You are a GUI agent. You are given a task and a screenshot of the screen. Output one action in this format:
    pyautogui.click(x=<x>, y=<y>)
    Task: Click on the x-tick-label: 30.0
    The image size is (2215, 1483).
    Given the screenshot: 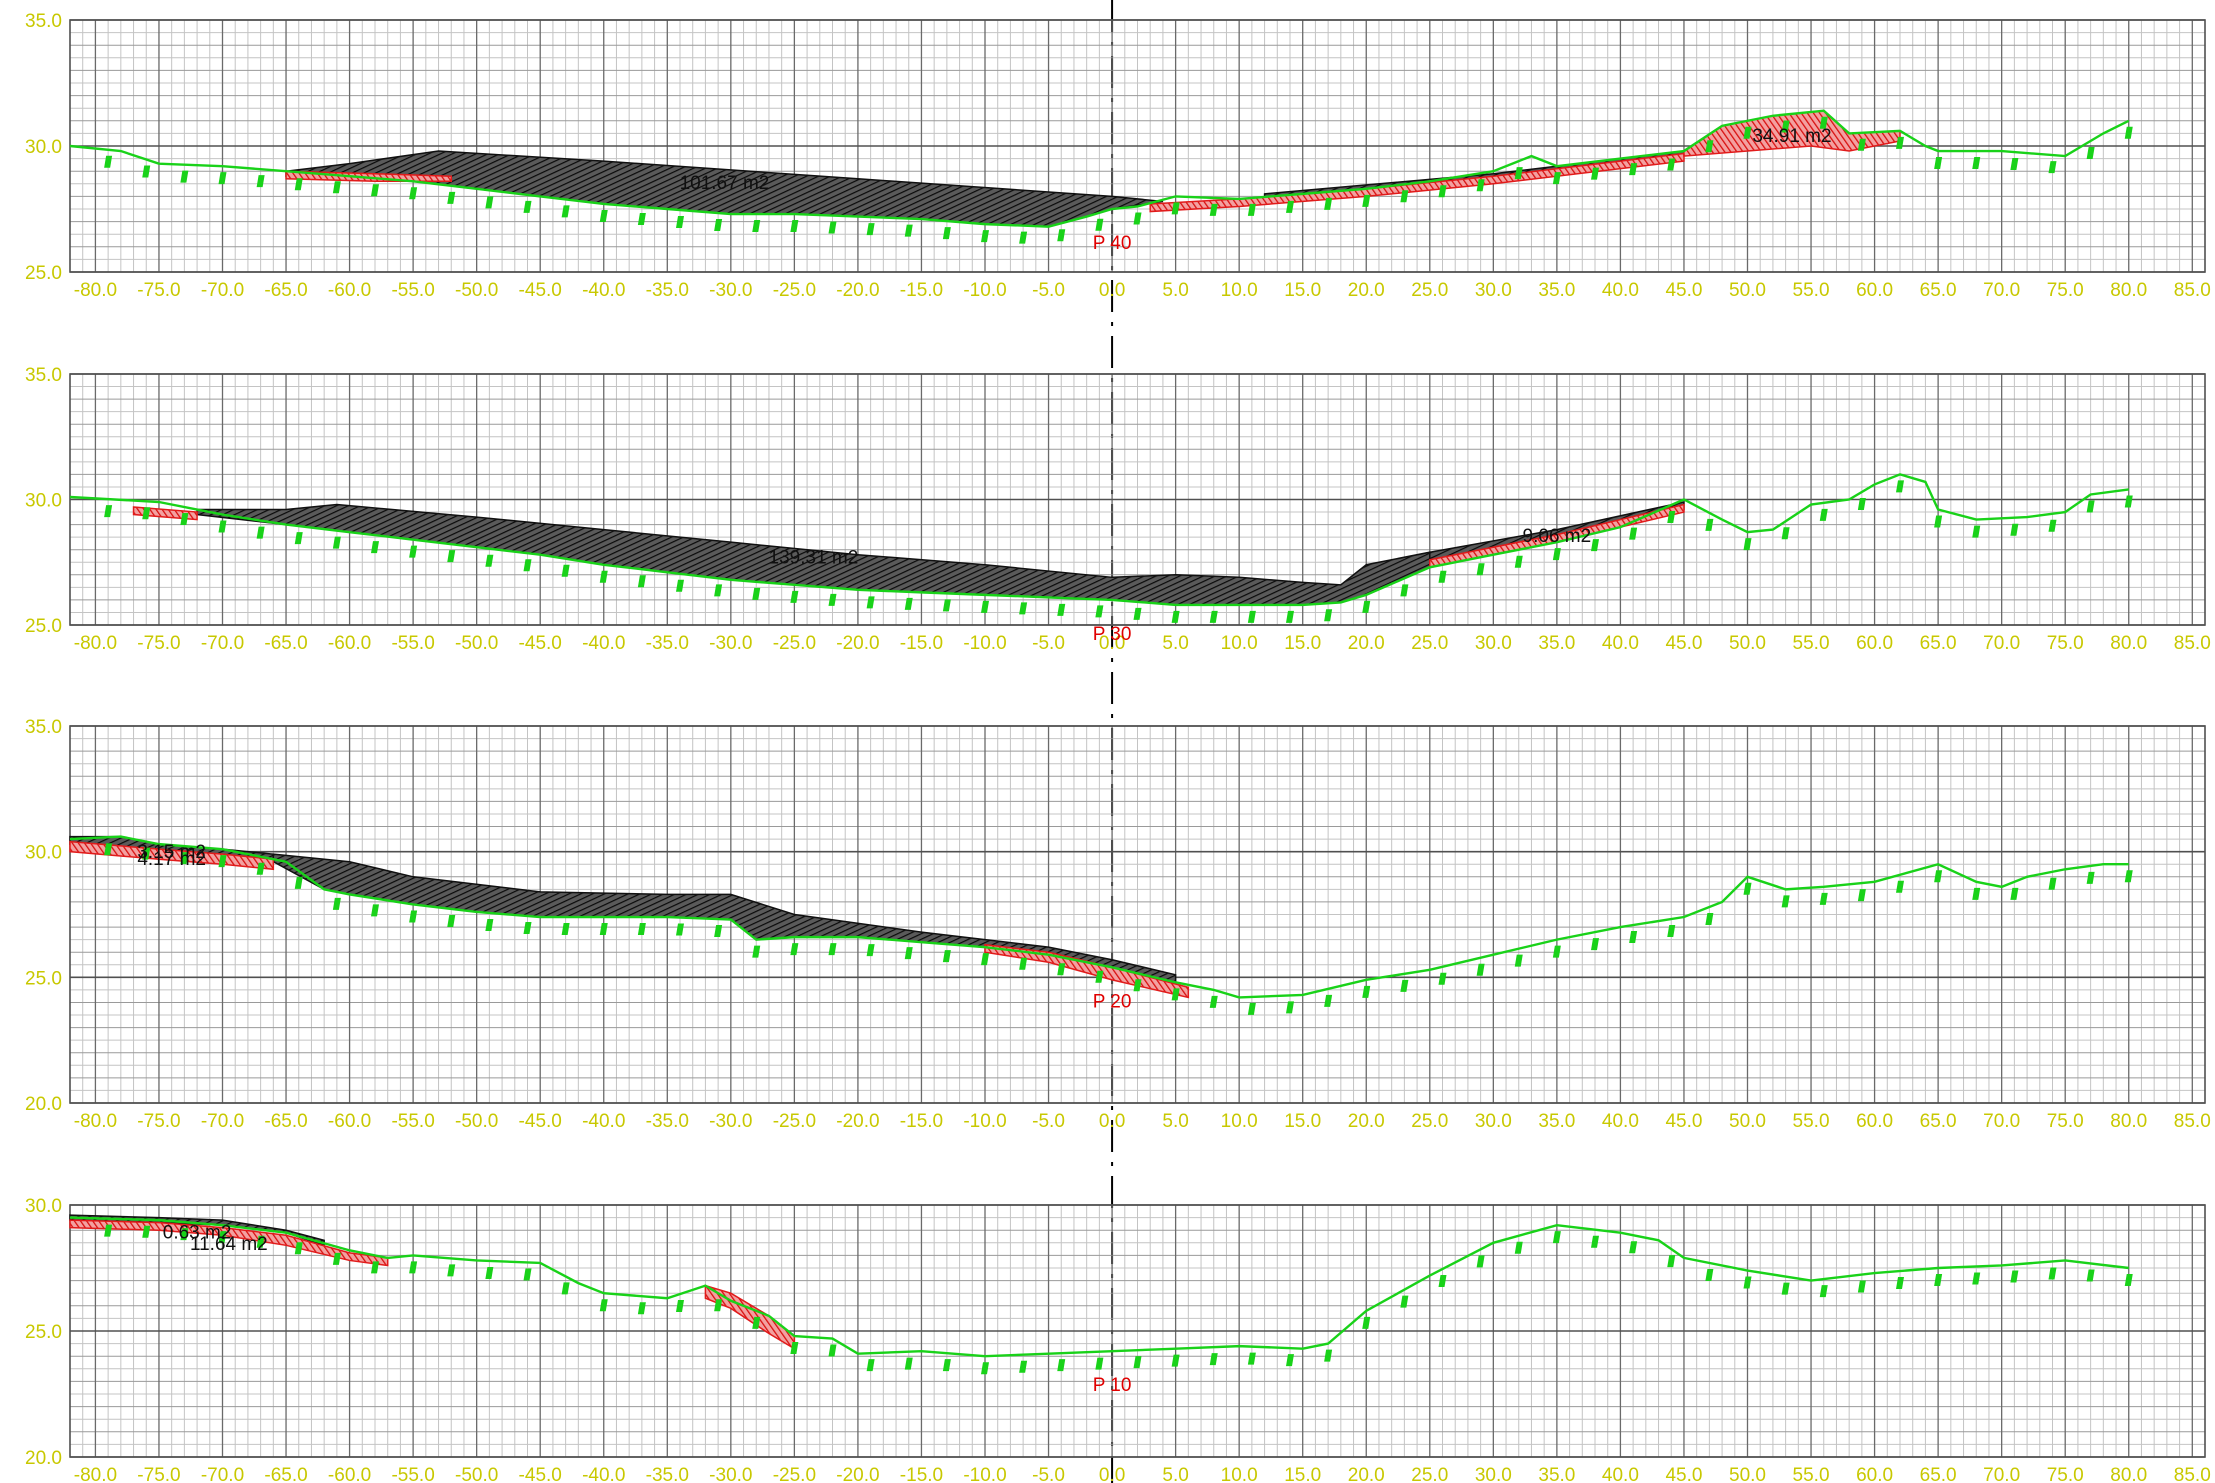 What is the action you would take?
    pyautogui.click(x=1493, y=1474)
    